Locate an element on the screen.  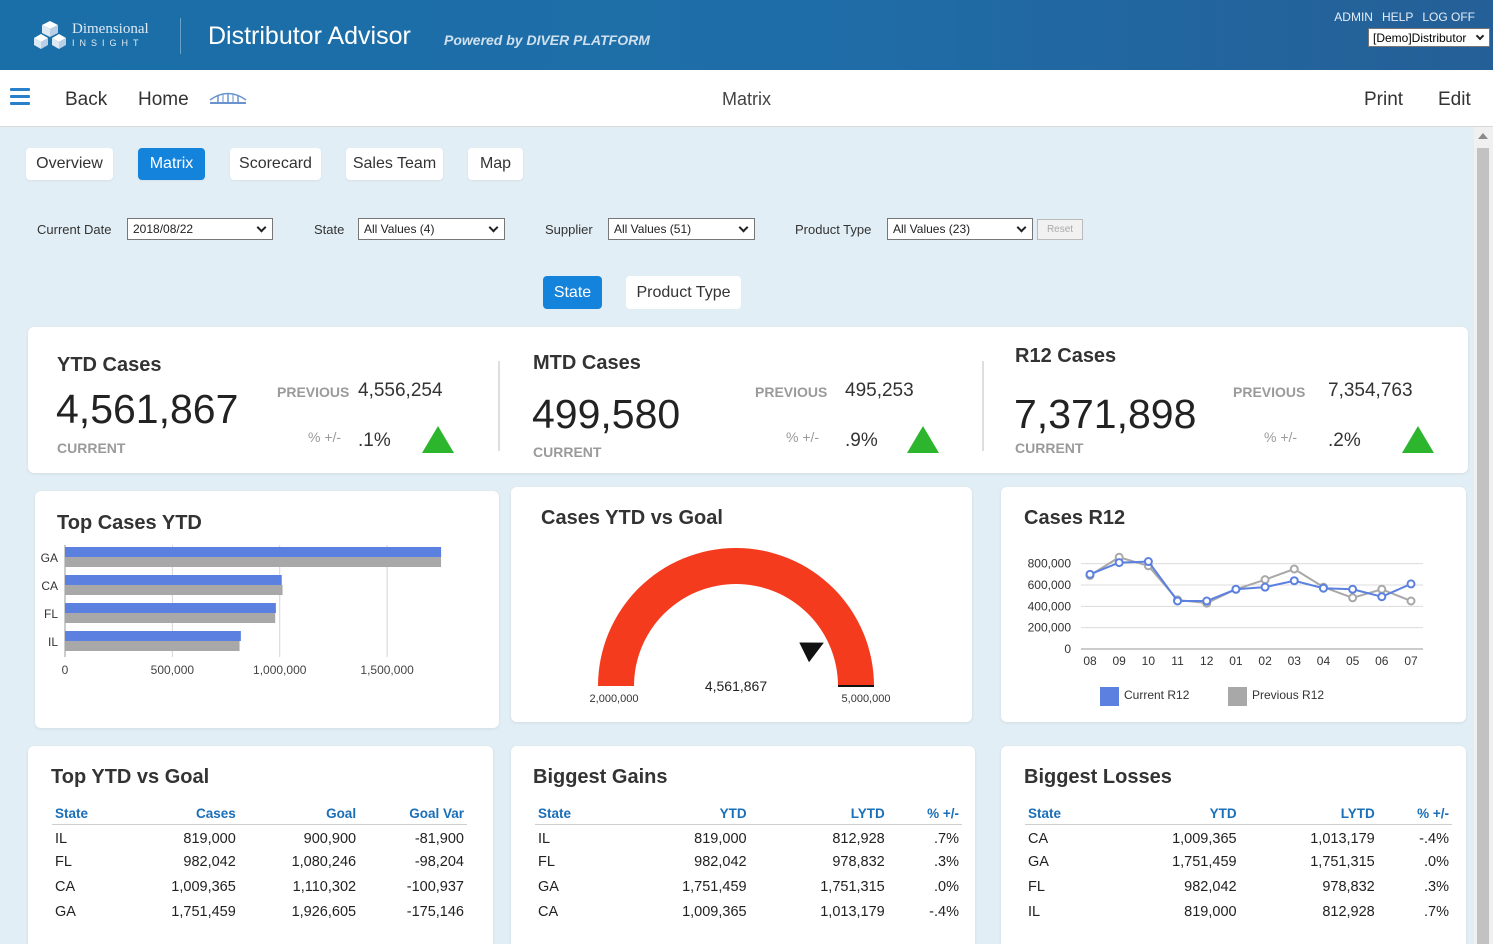
state-filter-select: All Values (4) is located at coordinates (431, 229).